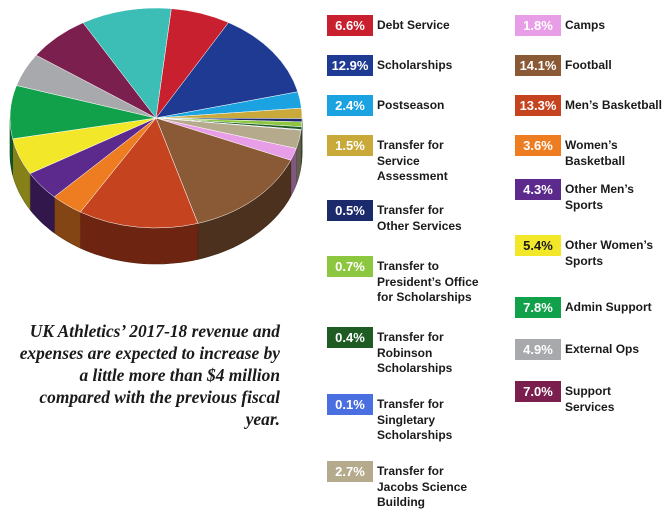 This screenshot has height=519, width=663. Describe the element at coordinates (350, 210) in the screenshot. I see `legend-percent-badge: 0.5%` at that location.